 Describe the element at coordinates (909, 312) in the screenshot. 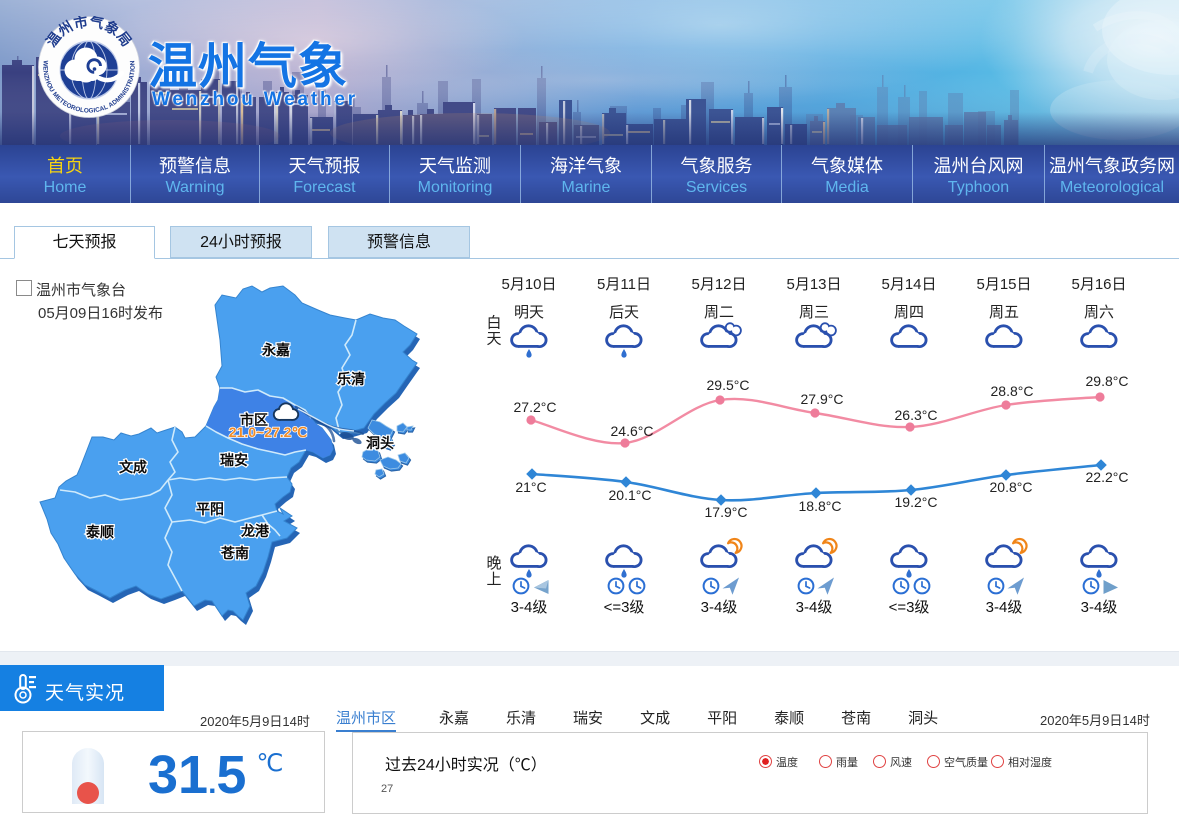

I see `svg-text: 周四` at that location.